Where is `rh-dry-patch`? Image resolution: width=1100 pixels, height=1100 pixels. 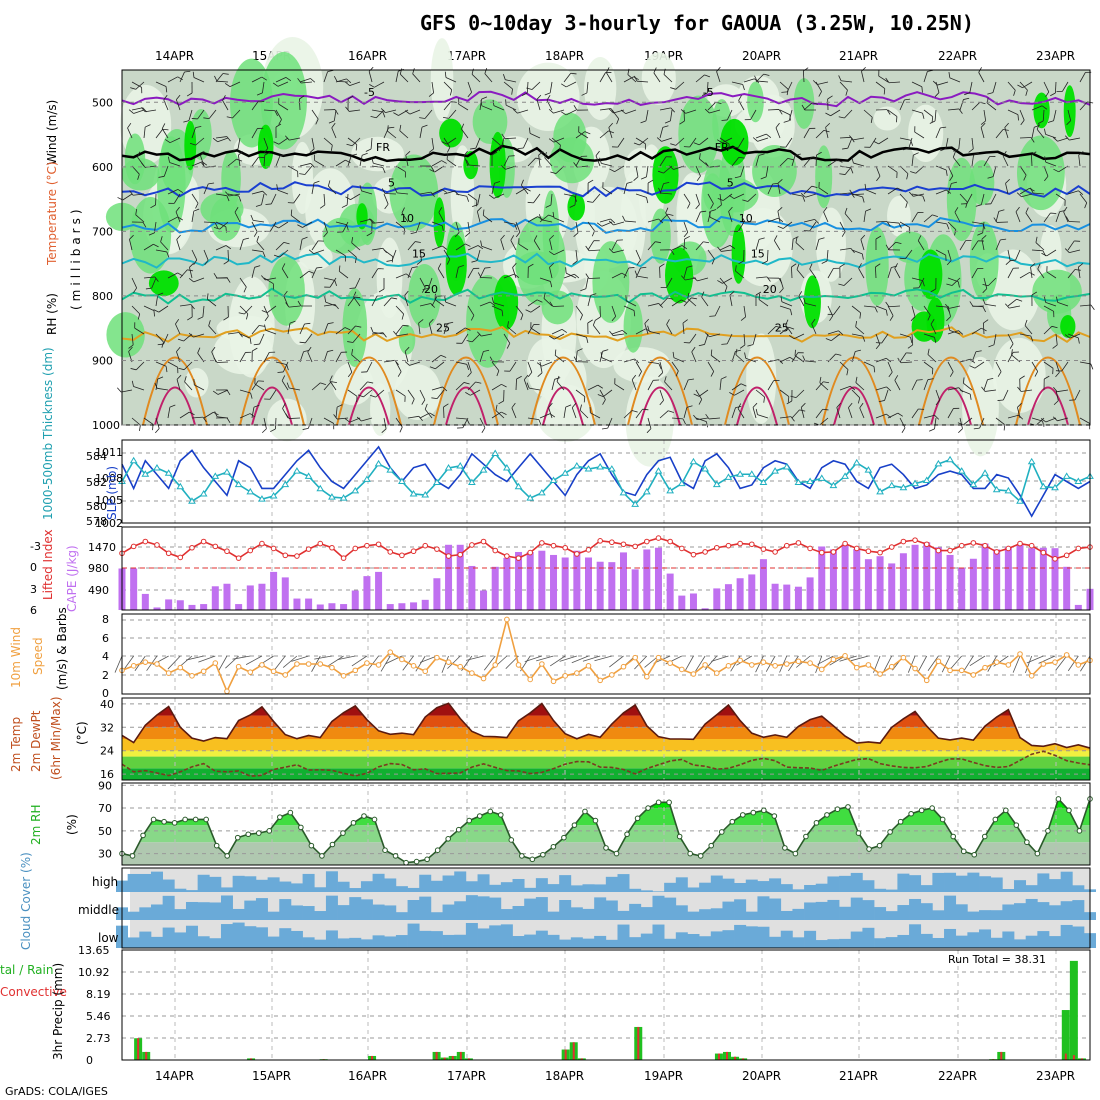
rh-dry-patch is located at coordinates (377, 154).